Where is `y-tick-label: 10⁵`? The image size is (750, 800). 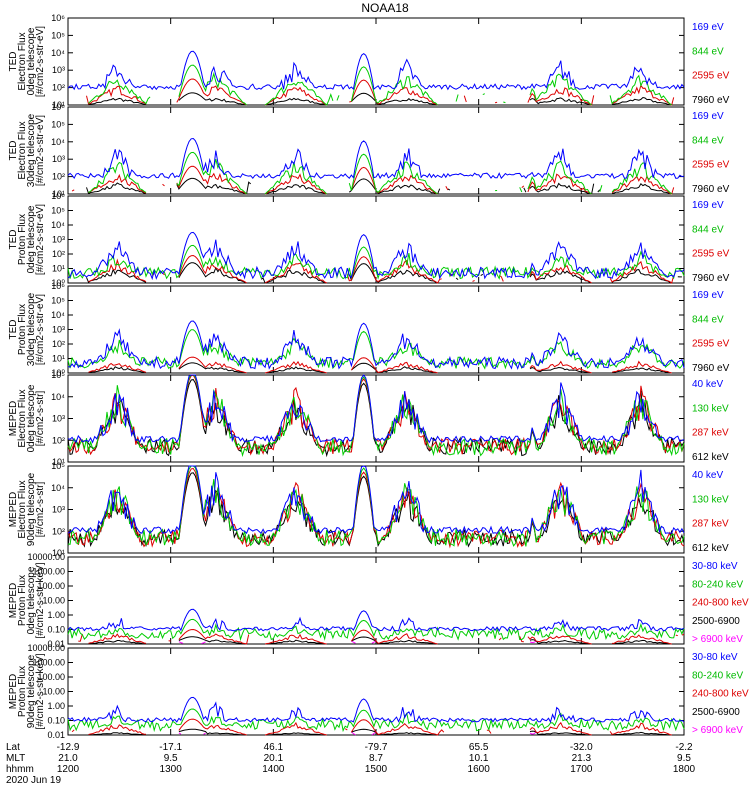
y-tick-label: 10⁵ is located at coordinates (58, 466).